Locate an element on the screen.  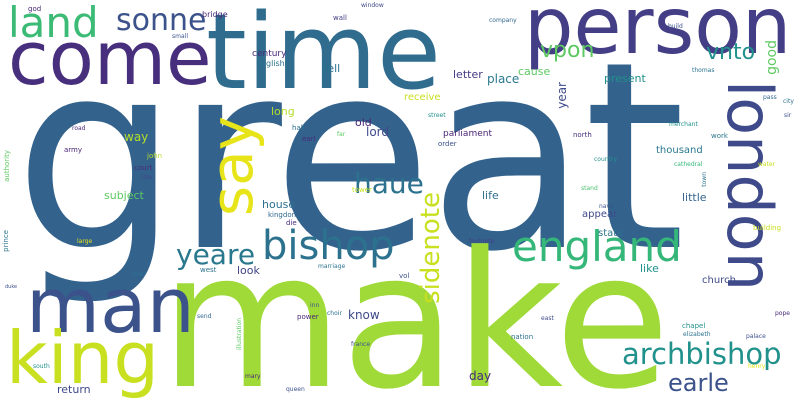
word-illustration: illustration is located at coordinates (239, 334).